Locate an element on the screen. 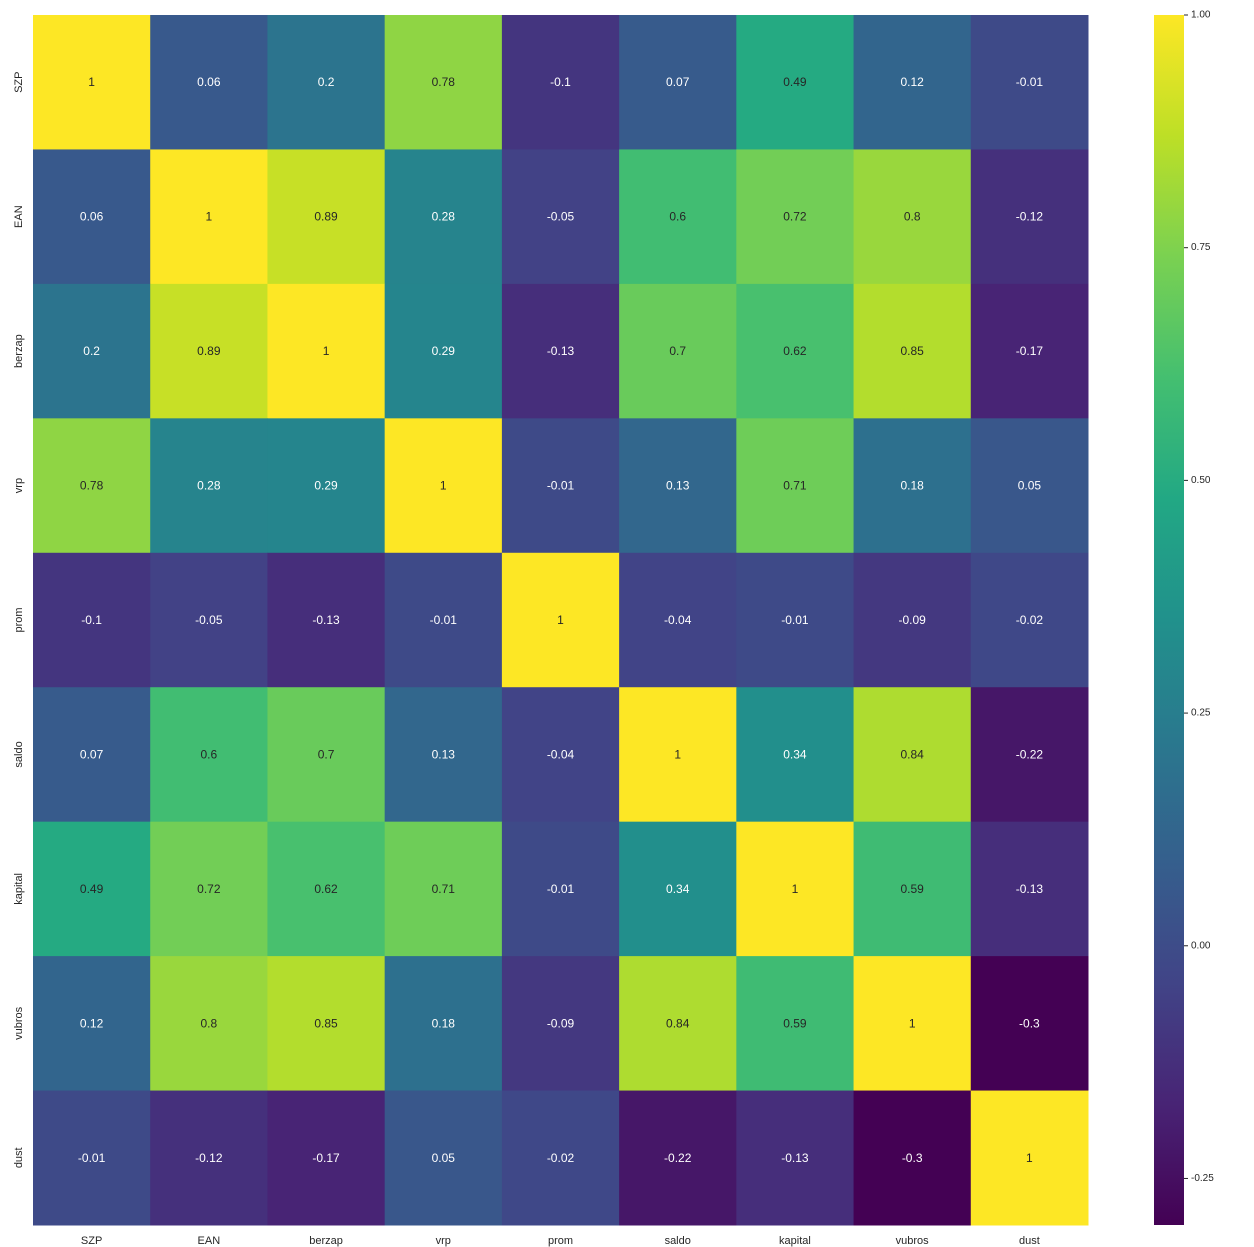 Image resolution: width=1254 pixels, height=1247 pixels. heatmap-cell-EAN-prom is located at coordinates (560, 217).